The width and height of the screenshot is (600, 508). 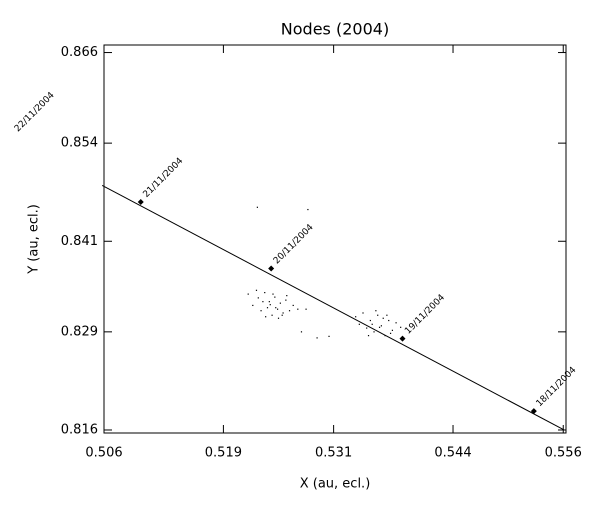 What do you see at coordinates (164, 178) in the screenshot?
I see `node-label: 21/11/2004` at bounding box center [164, 178].